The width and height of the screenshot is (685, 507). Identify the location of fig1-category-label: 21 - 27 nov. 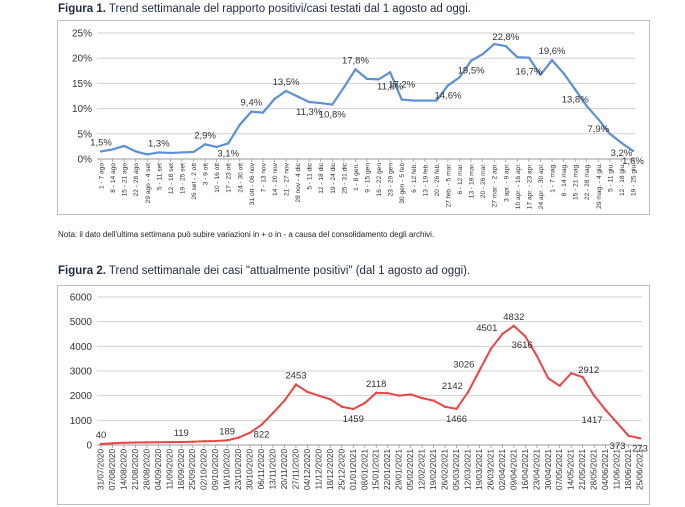
(287, 179).